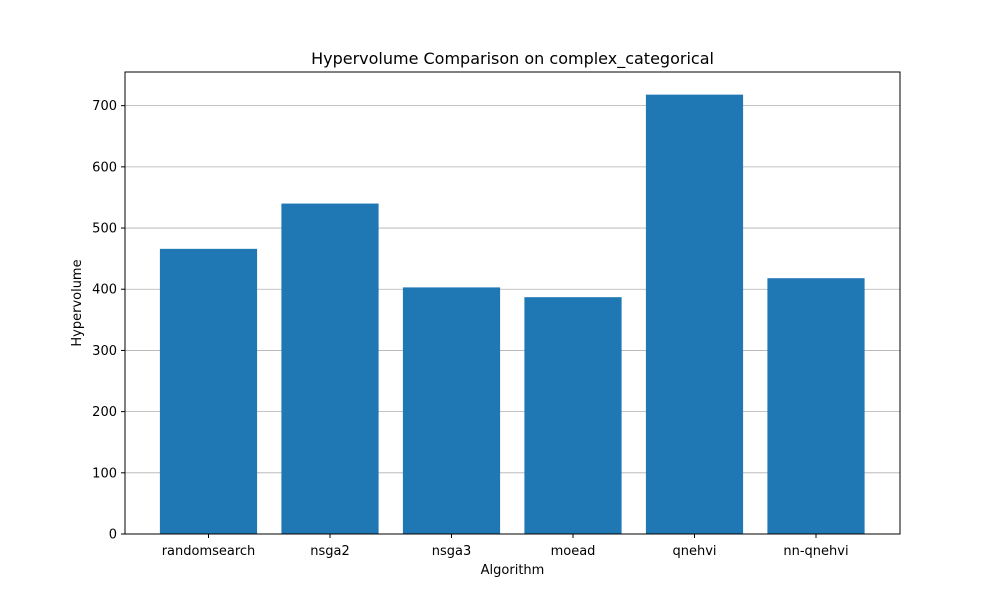 This screenshot has width=1000, height=600. I want to click on y-tick-label: 300, so click(104, 351).